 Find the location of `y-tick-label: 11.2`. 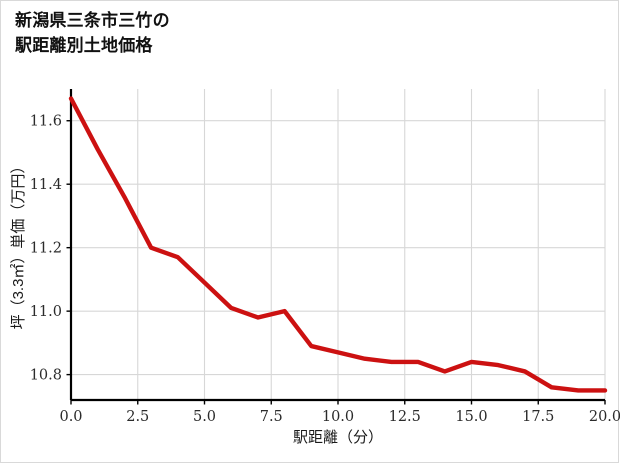

y-tick-label: 11.2 is located at coordinates (46, 249).